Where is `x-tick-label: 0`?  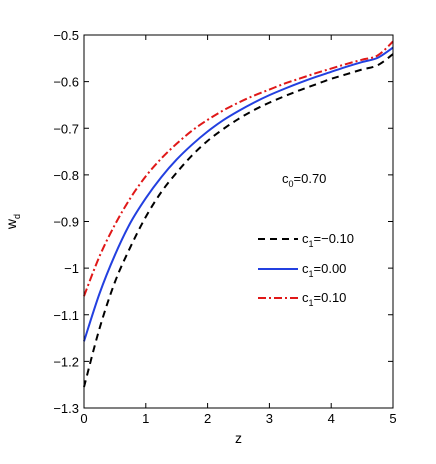
x-tick-label: 0 is located at coordinates (83, 418).